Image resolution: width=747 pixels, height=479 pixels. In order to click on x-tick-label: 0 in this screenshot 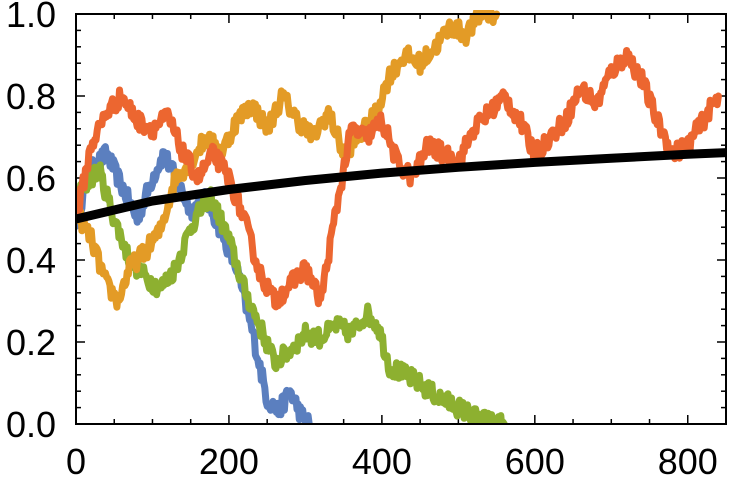, I will do `click(76, 460)`.